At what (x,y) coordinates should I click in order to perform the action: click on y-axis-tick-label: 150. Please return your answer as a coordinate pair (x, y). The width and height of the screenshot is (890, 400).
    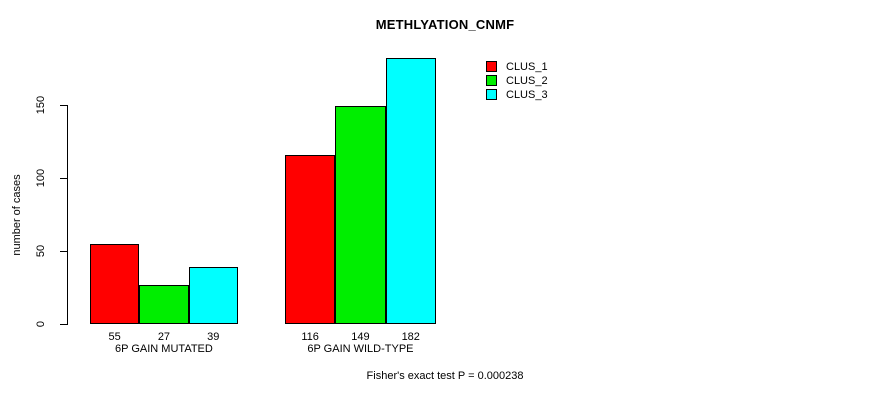
    Looking at the image, I should click on (41, 105).